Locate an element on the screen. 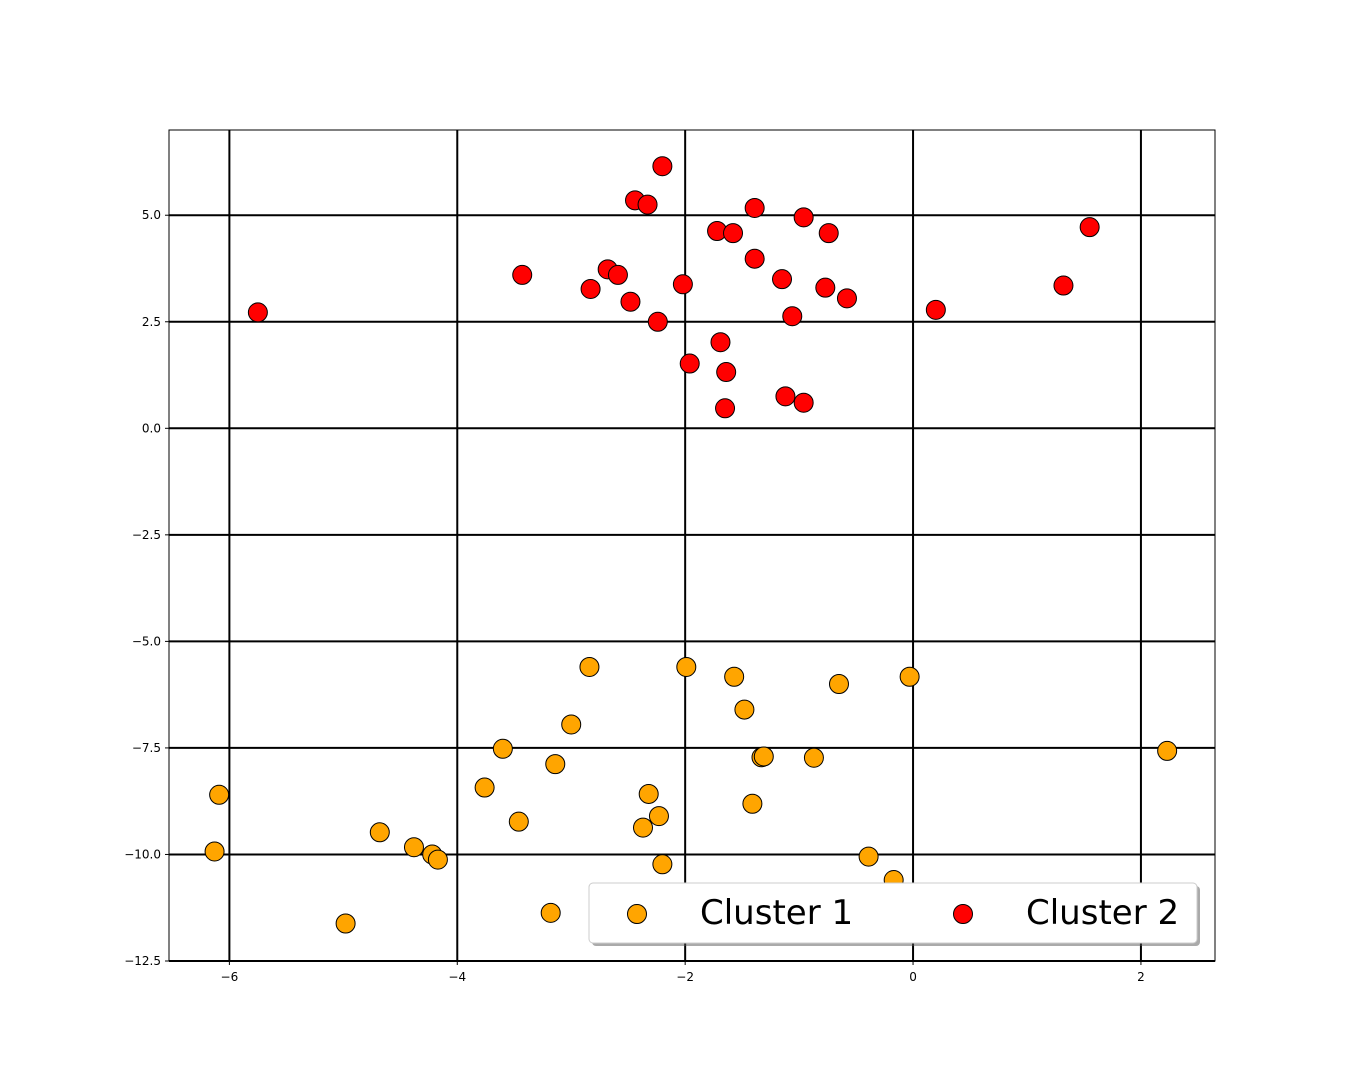 The height and width of the screenshot is (1080, 1350). y-tick-label: −5.0 is located at coordinates (146, 641).